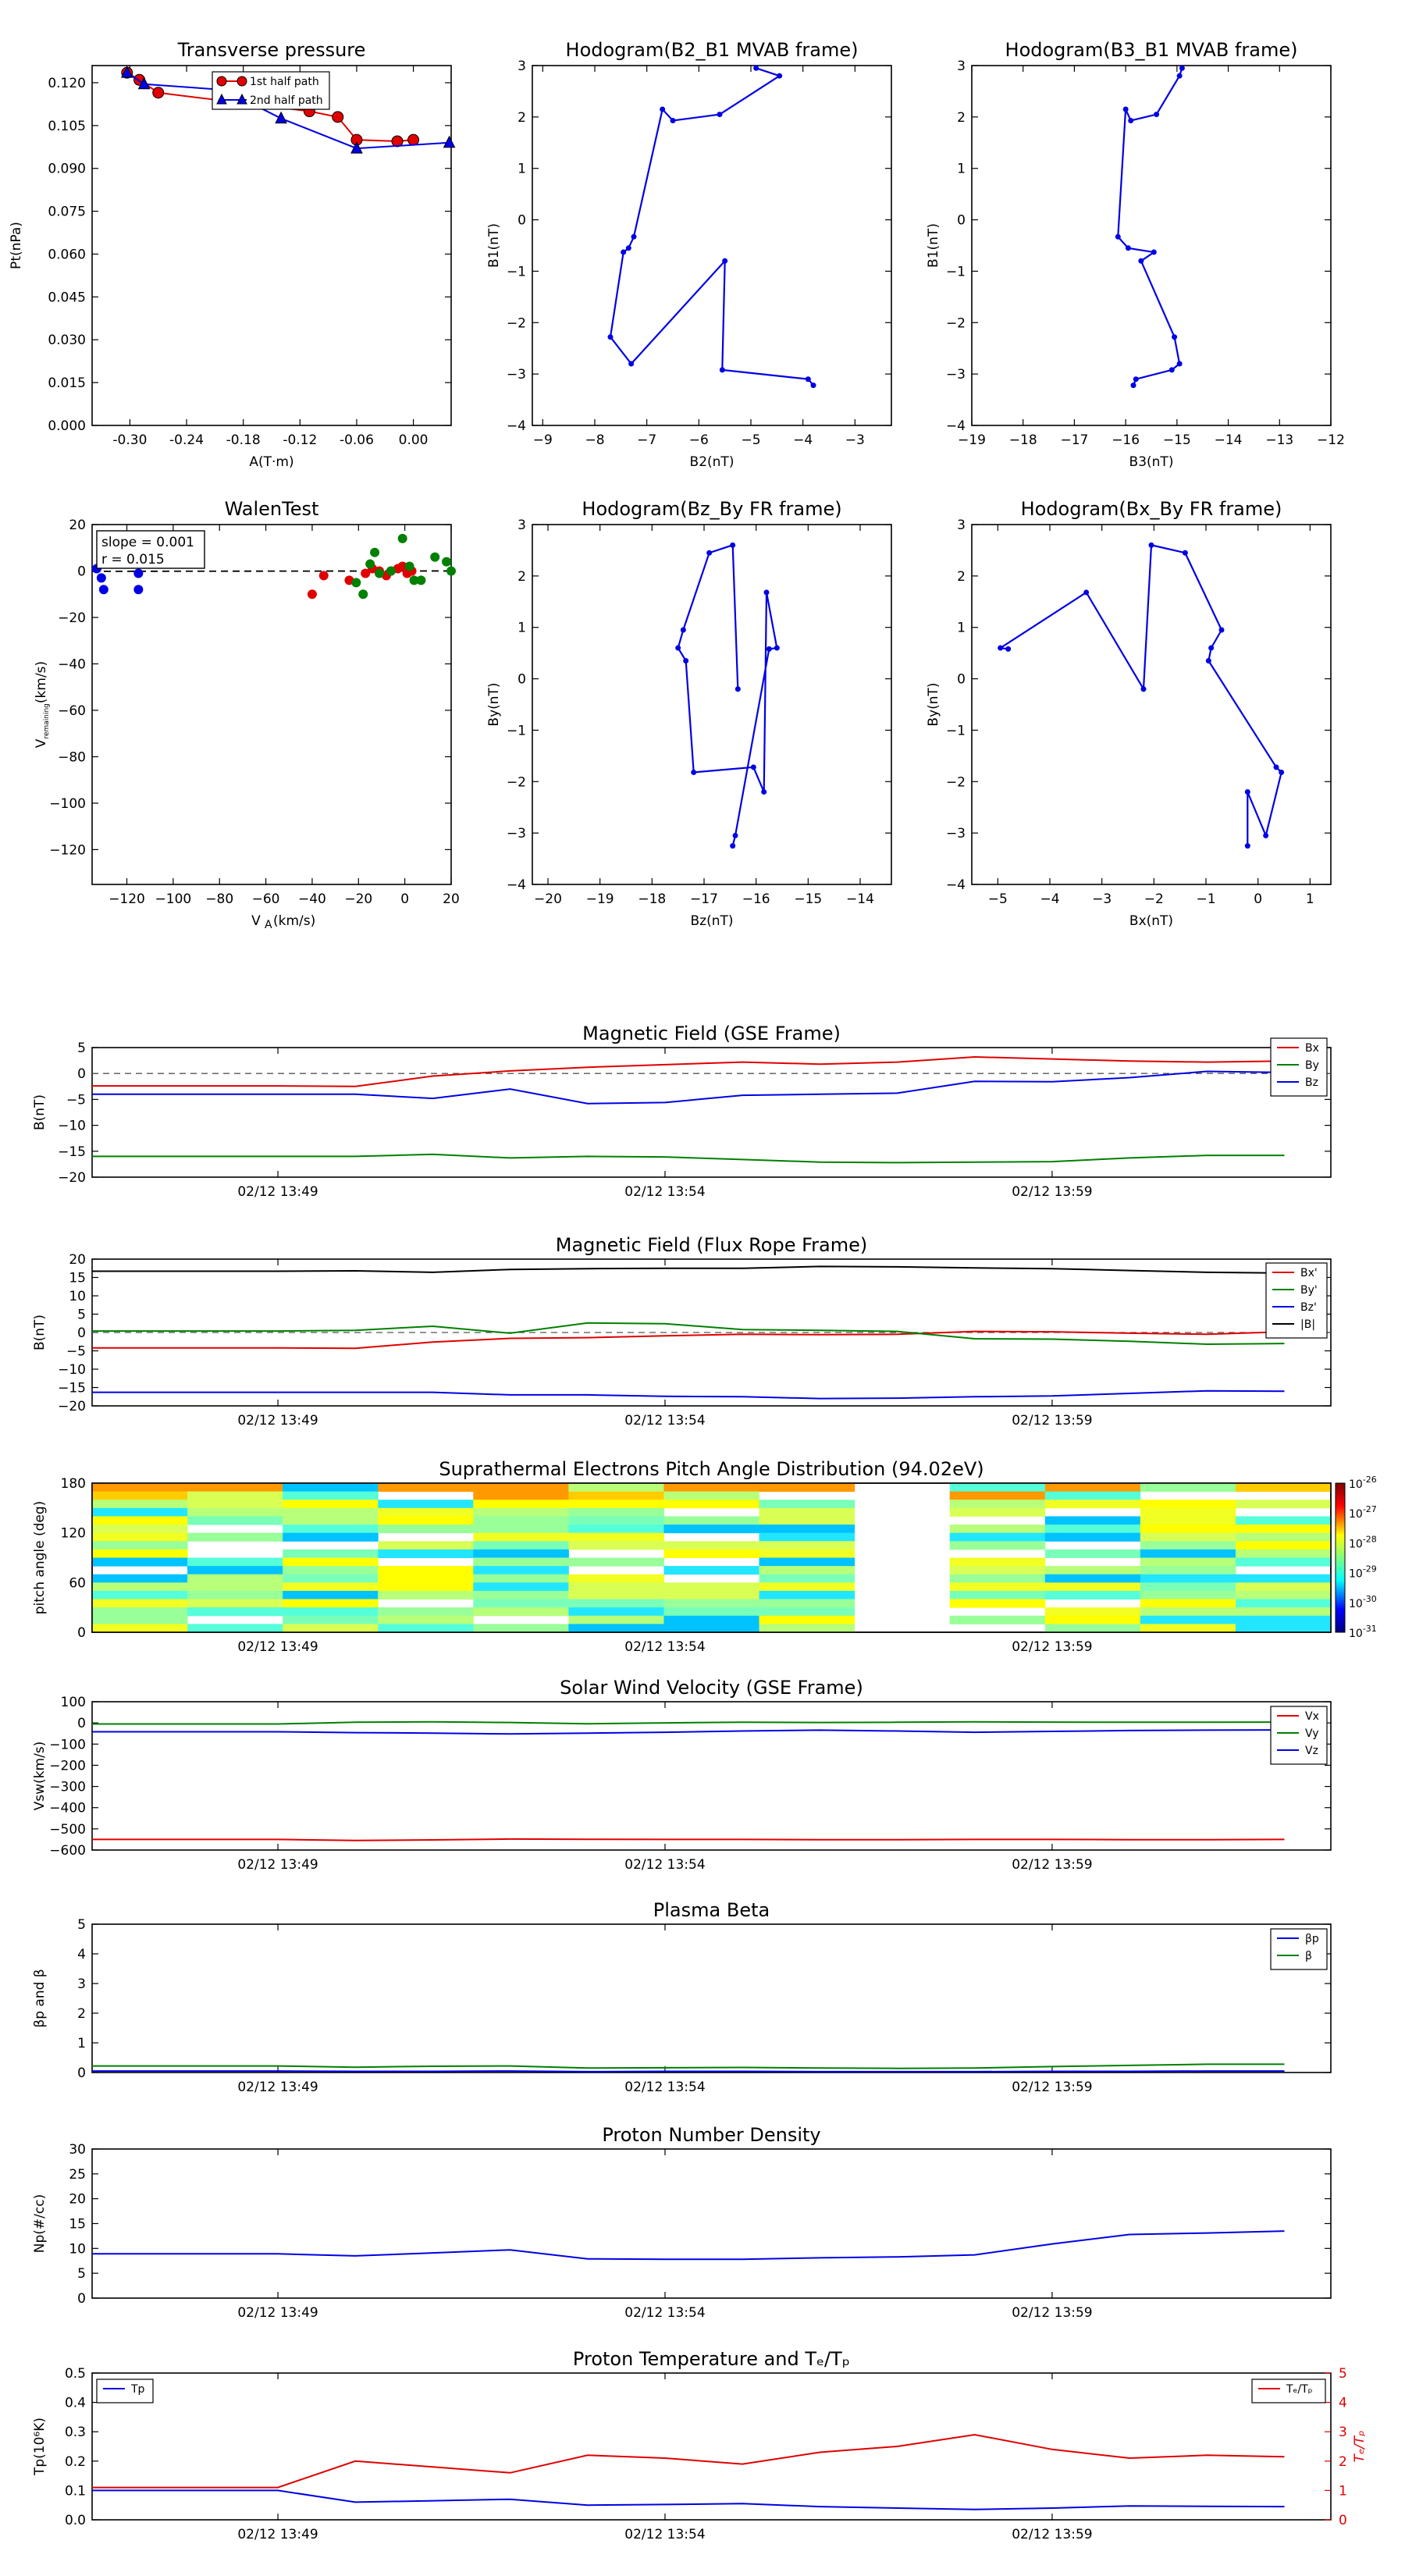 Image resolution: width=1405 pixels, height=2576 pixels. Describe the element at coordinates (358, 899) in the screenshot. I see `x-tick-label: −20` at that location.